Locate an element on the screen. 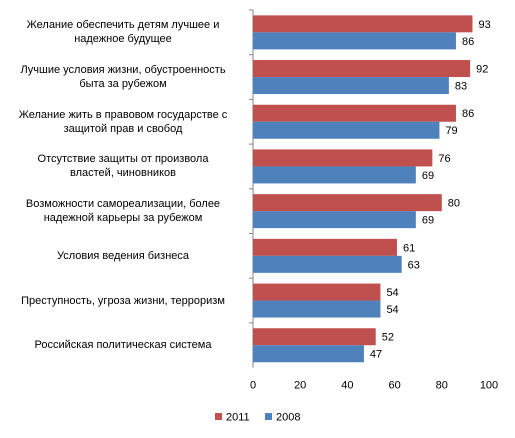 This screenshot has width=515, height=438. x-tick-label: 20 is located at coordinates (300, 386).